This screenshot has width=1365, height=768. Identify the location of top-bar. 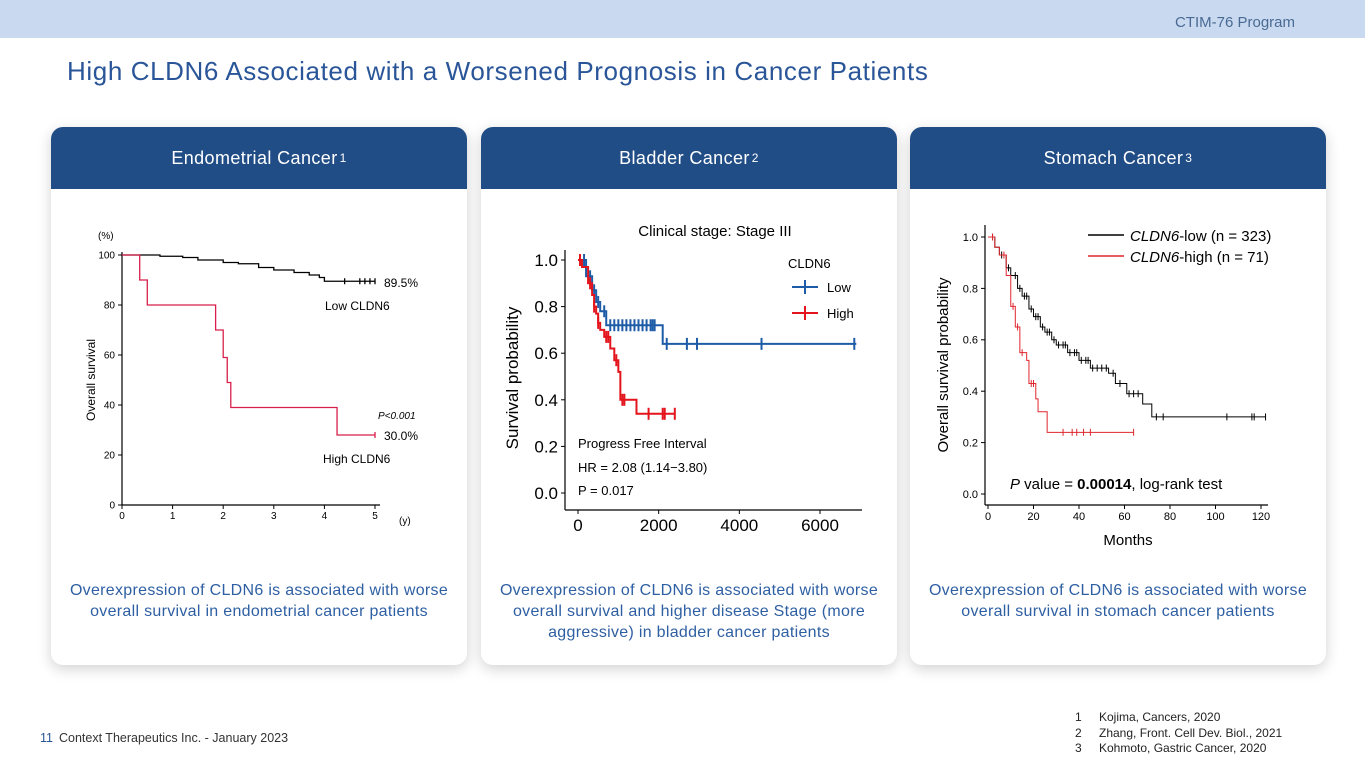
(682, 19).